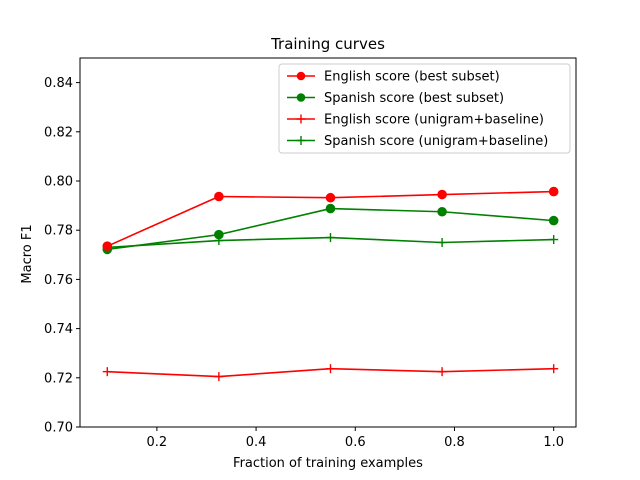  What do you see at coordinates (157, 442) in the screenshot?
I see `x-tick-label: 0.2` at bounding box center [157, 442].